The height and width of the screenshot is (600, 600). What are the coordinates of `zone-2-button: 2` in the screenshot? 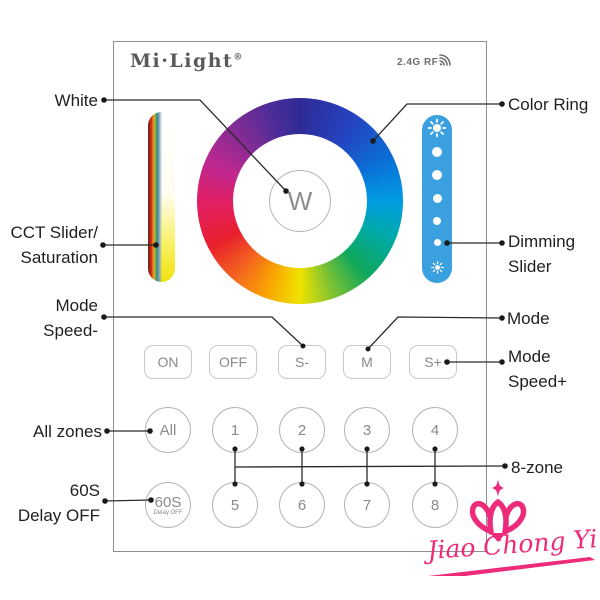 It's located at (302, 430).